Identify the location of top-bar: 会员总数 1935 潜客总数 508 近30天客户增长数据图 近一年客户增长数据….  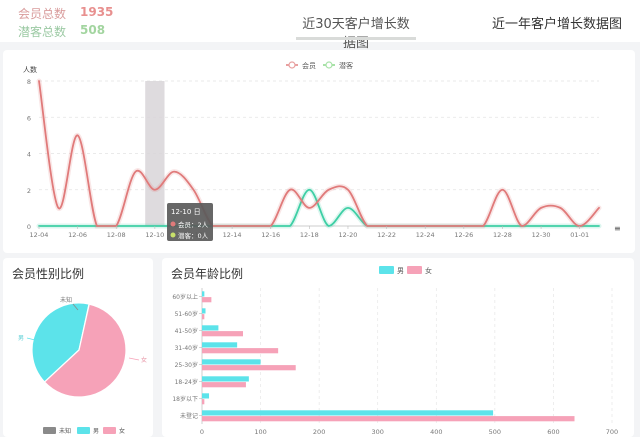
(320, 25).